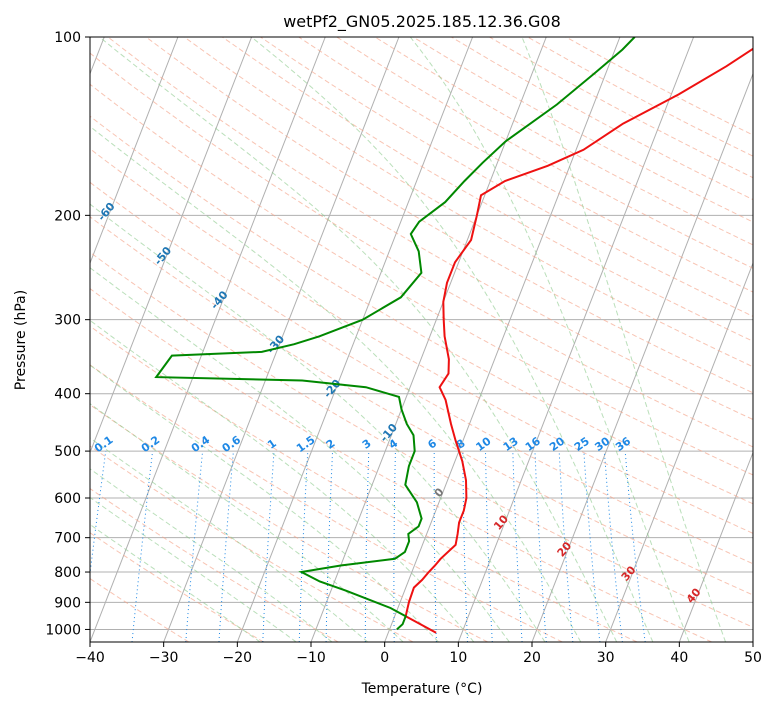 This screenshot has width=775, height=712. What do you see at coordinates (679, 658) in the screenshot?
I see `x-tick-label: 40` at bounding box center [679, 658].